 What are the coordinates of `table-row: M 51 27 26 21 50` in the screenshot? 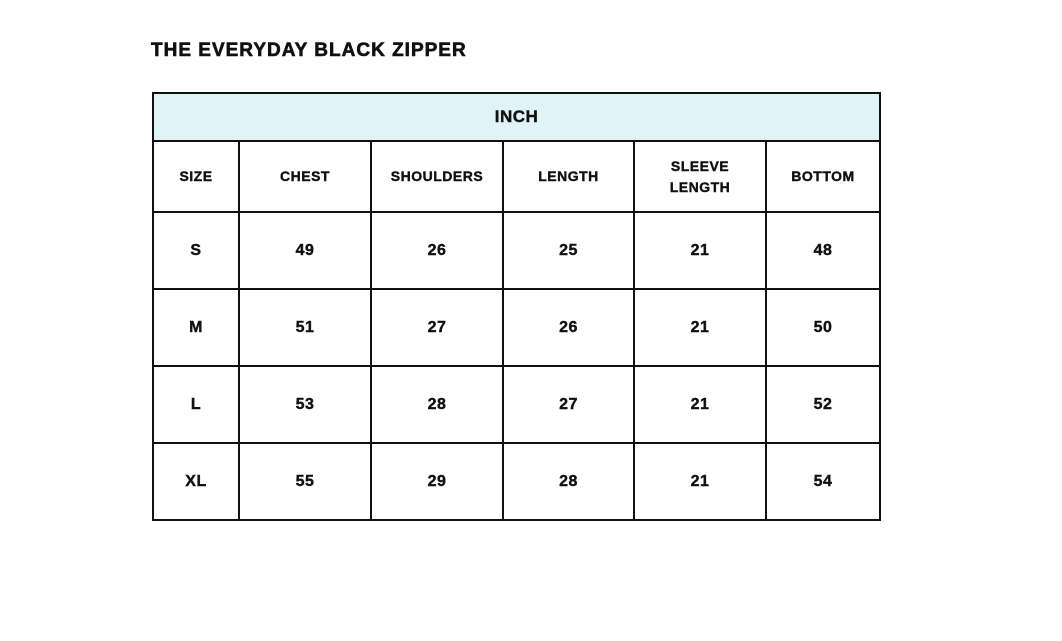 It's located at (516, 327).